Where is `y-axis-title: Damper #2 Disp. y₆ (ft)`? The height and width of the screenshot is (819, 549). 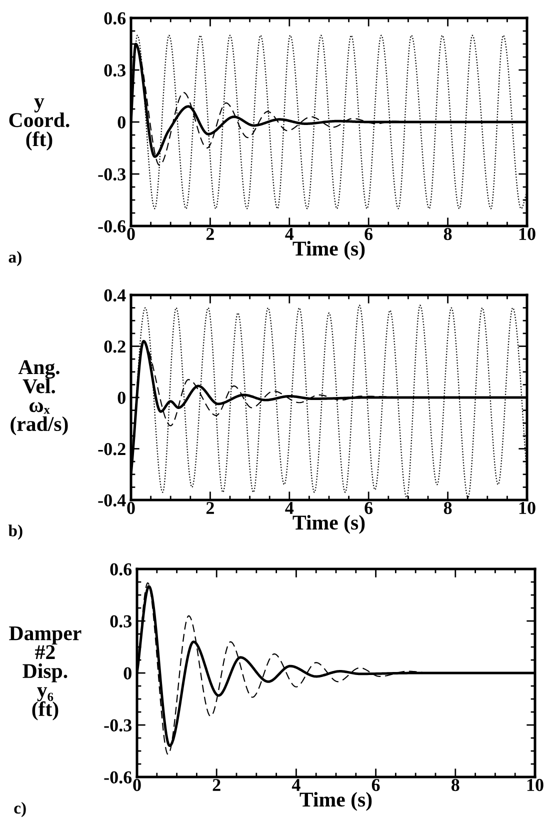 y-axis-title: Damper #2 Disp. y₆ (ft) is located at coordinates (45, 673).